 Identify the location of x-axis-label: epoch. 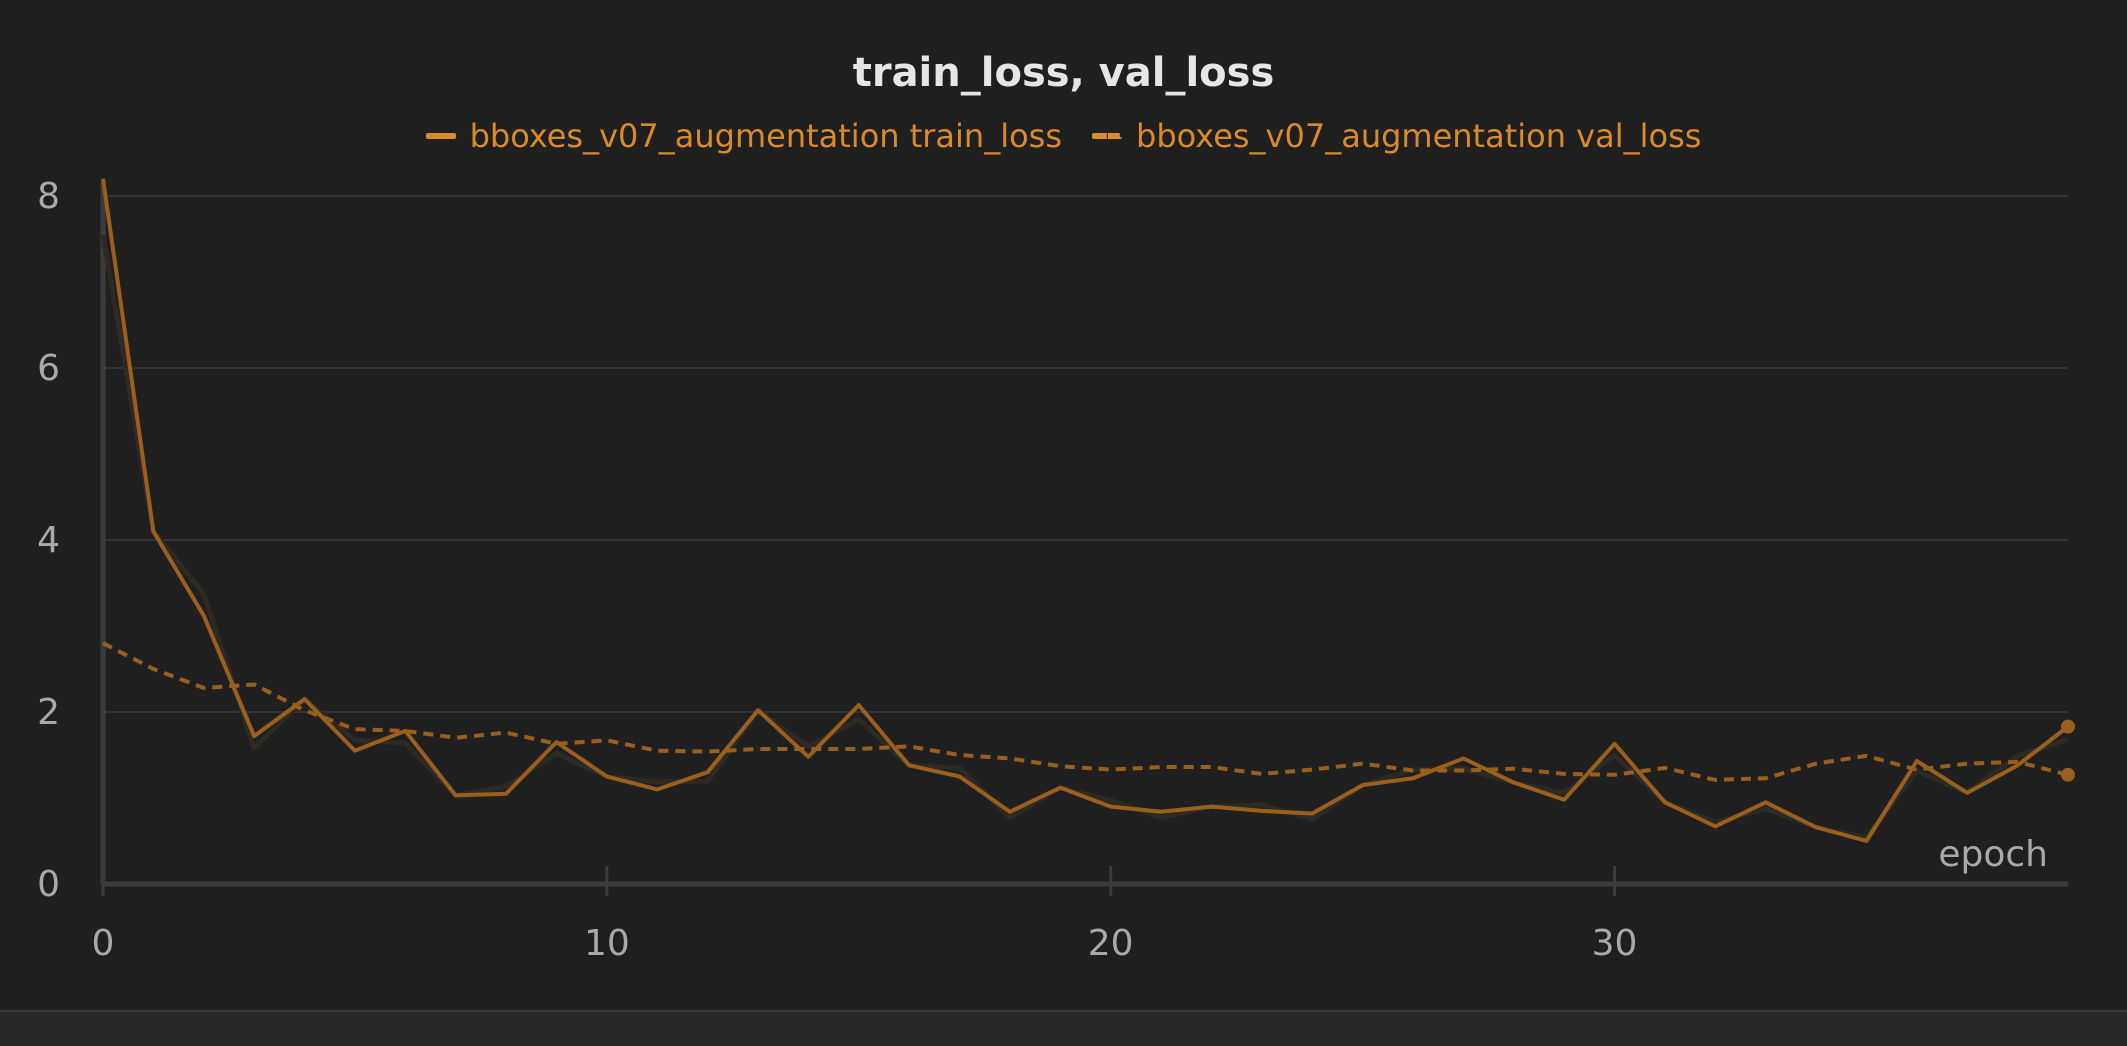
(1993, 854).